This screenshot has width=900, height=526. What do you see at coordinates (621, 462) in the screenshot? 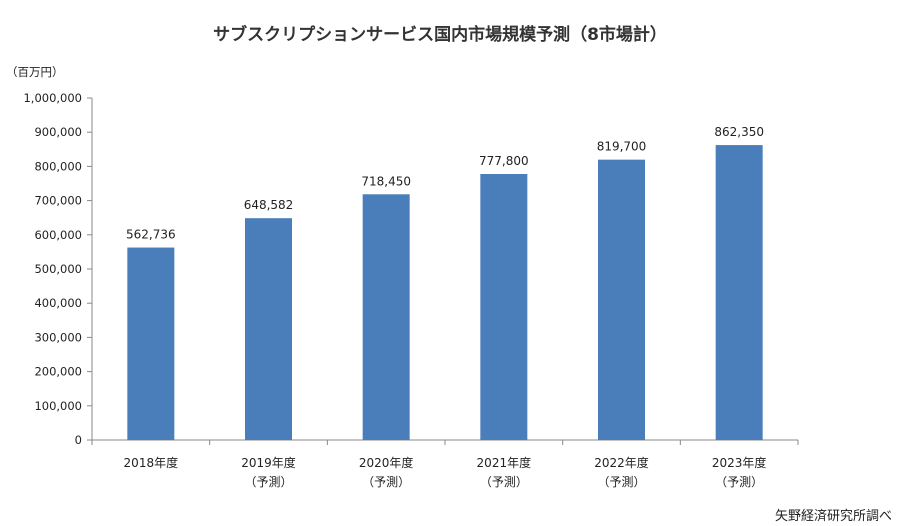
I see `x-tick-label: 2022年度` at bounding box center [621, 462].